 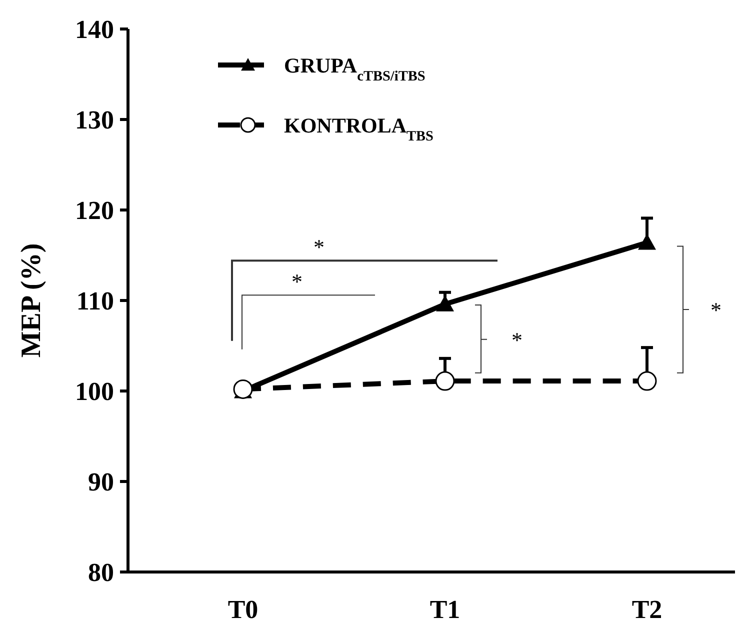 I want to click on x-tick-label: T1, so click(x=445, y=609).